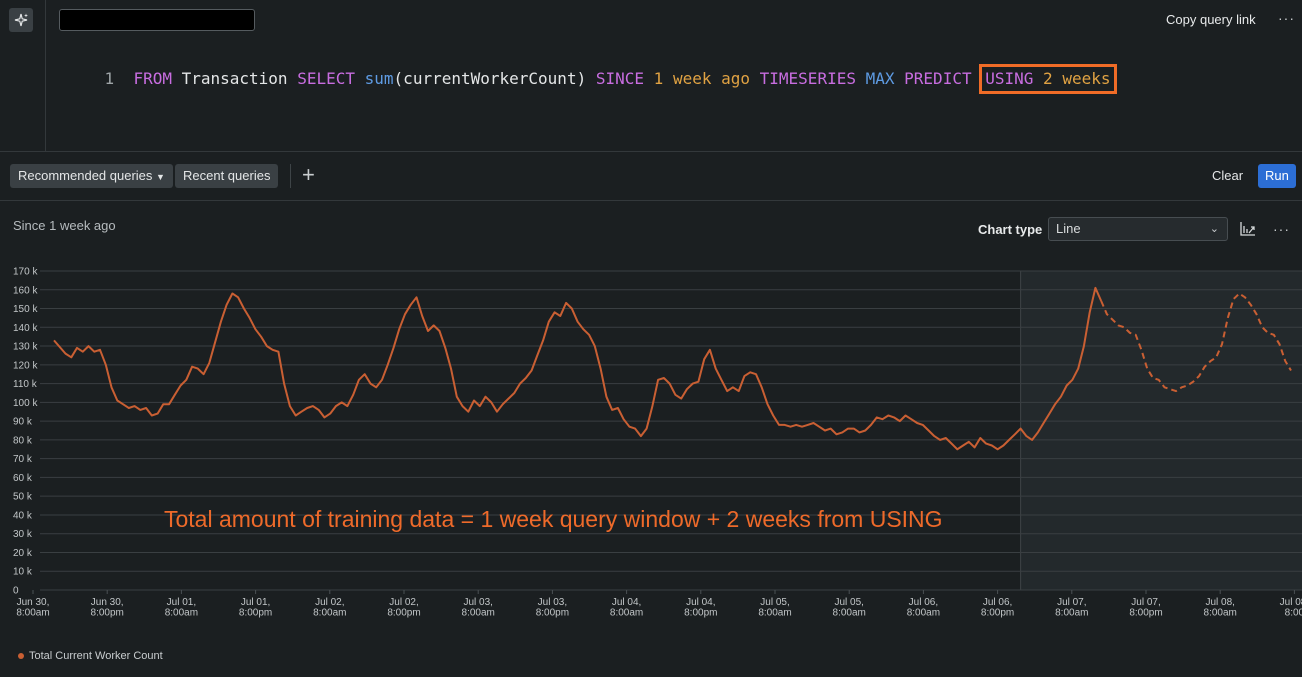 Image resolution: width=1302 pixels, height=677 pixels. I want to click on y-tick-label: 120 k, so click(25, 365).